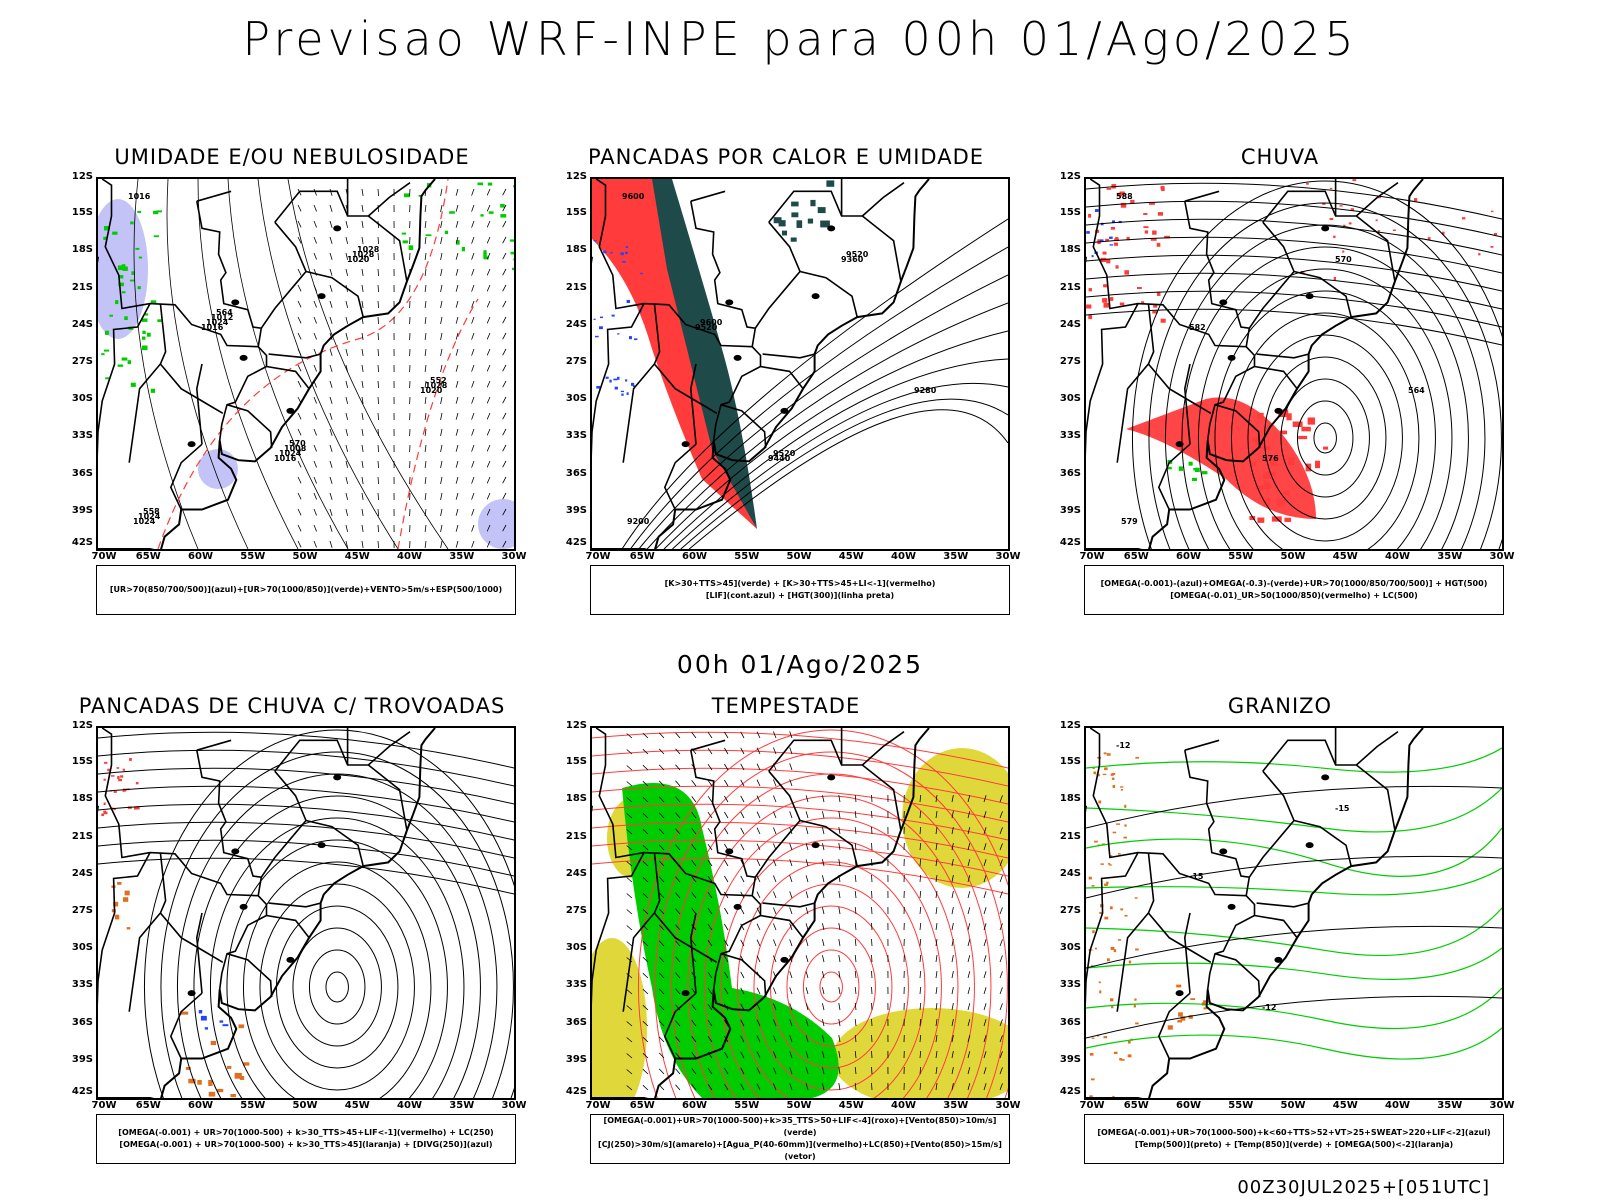  Describe the element at coordinates (844, 473) in the screenshot. I see `hgt-contour` at that location.